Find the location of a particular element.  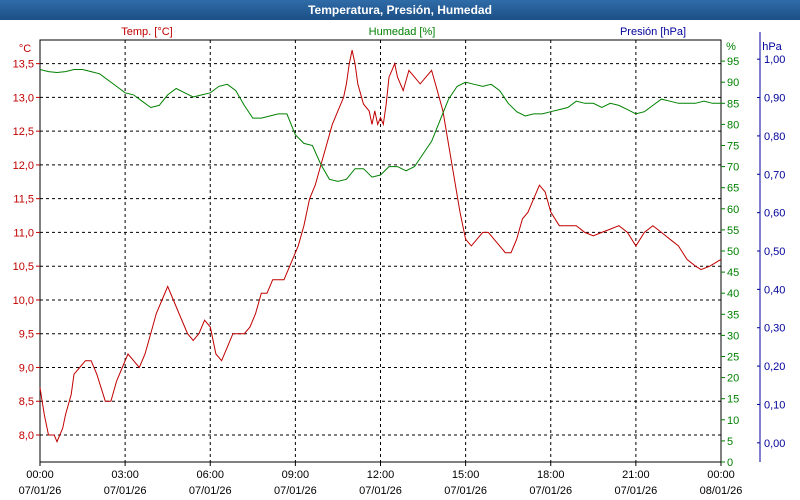

chart-title: Temperatura, Presión, Humedad is located at coordinates (400, 10).